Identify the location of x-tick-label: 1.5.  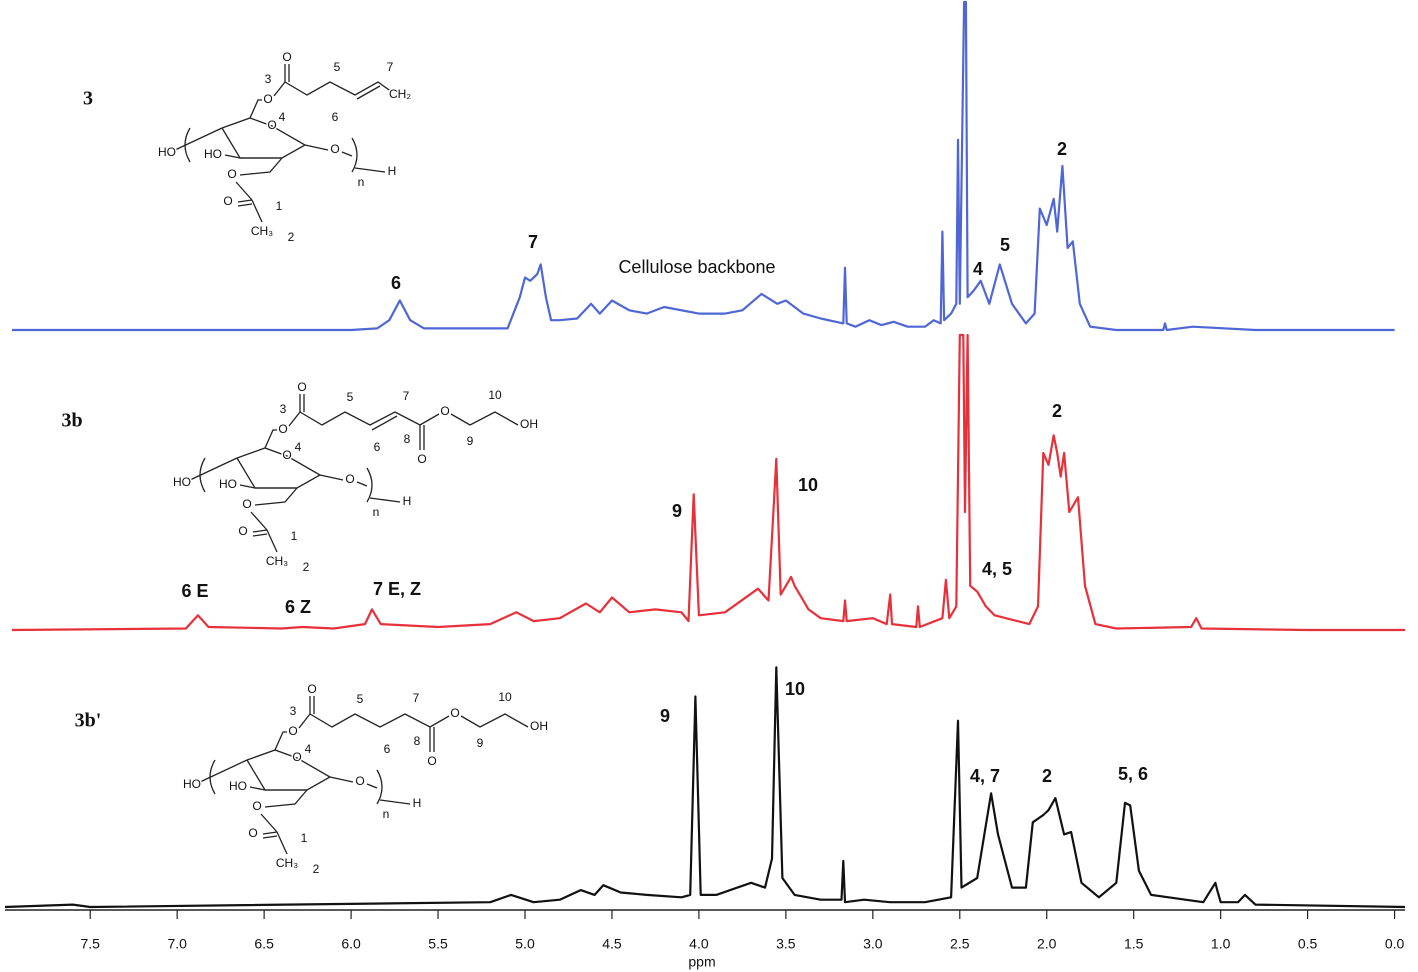
(1134, 944).